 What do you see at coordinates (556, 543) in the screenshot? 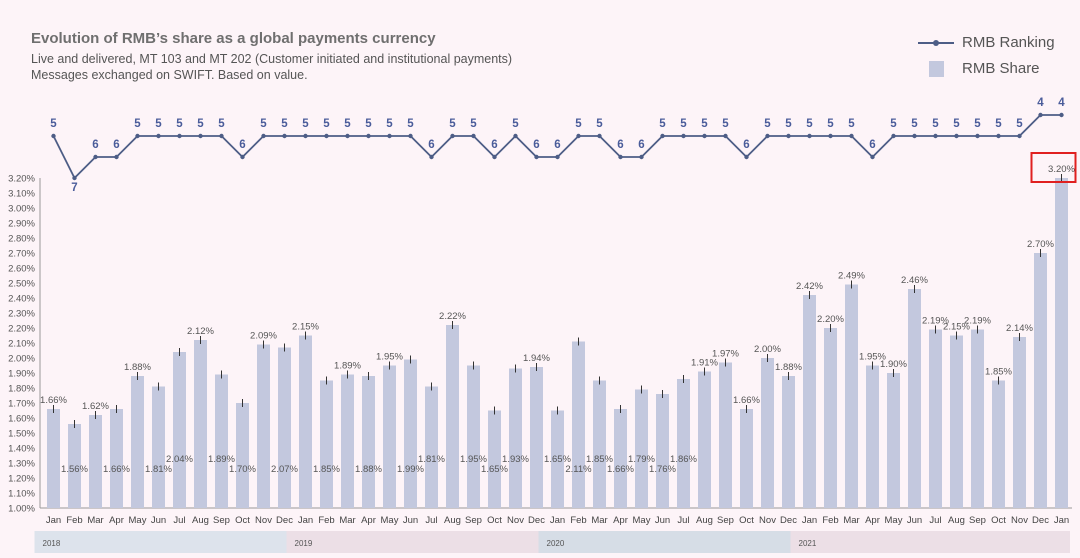
I see `year-label: 2020` at bounding box center [556, 543].